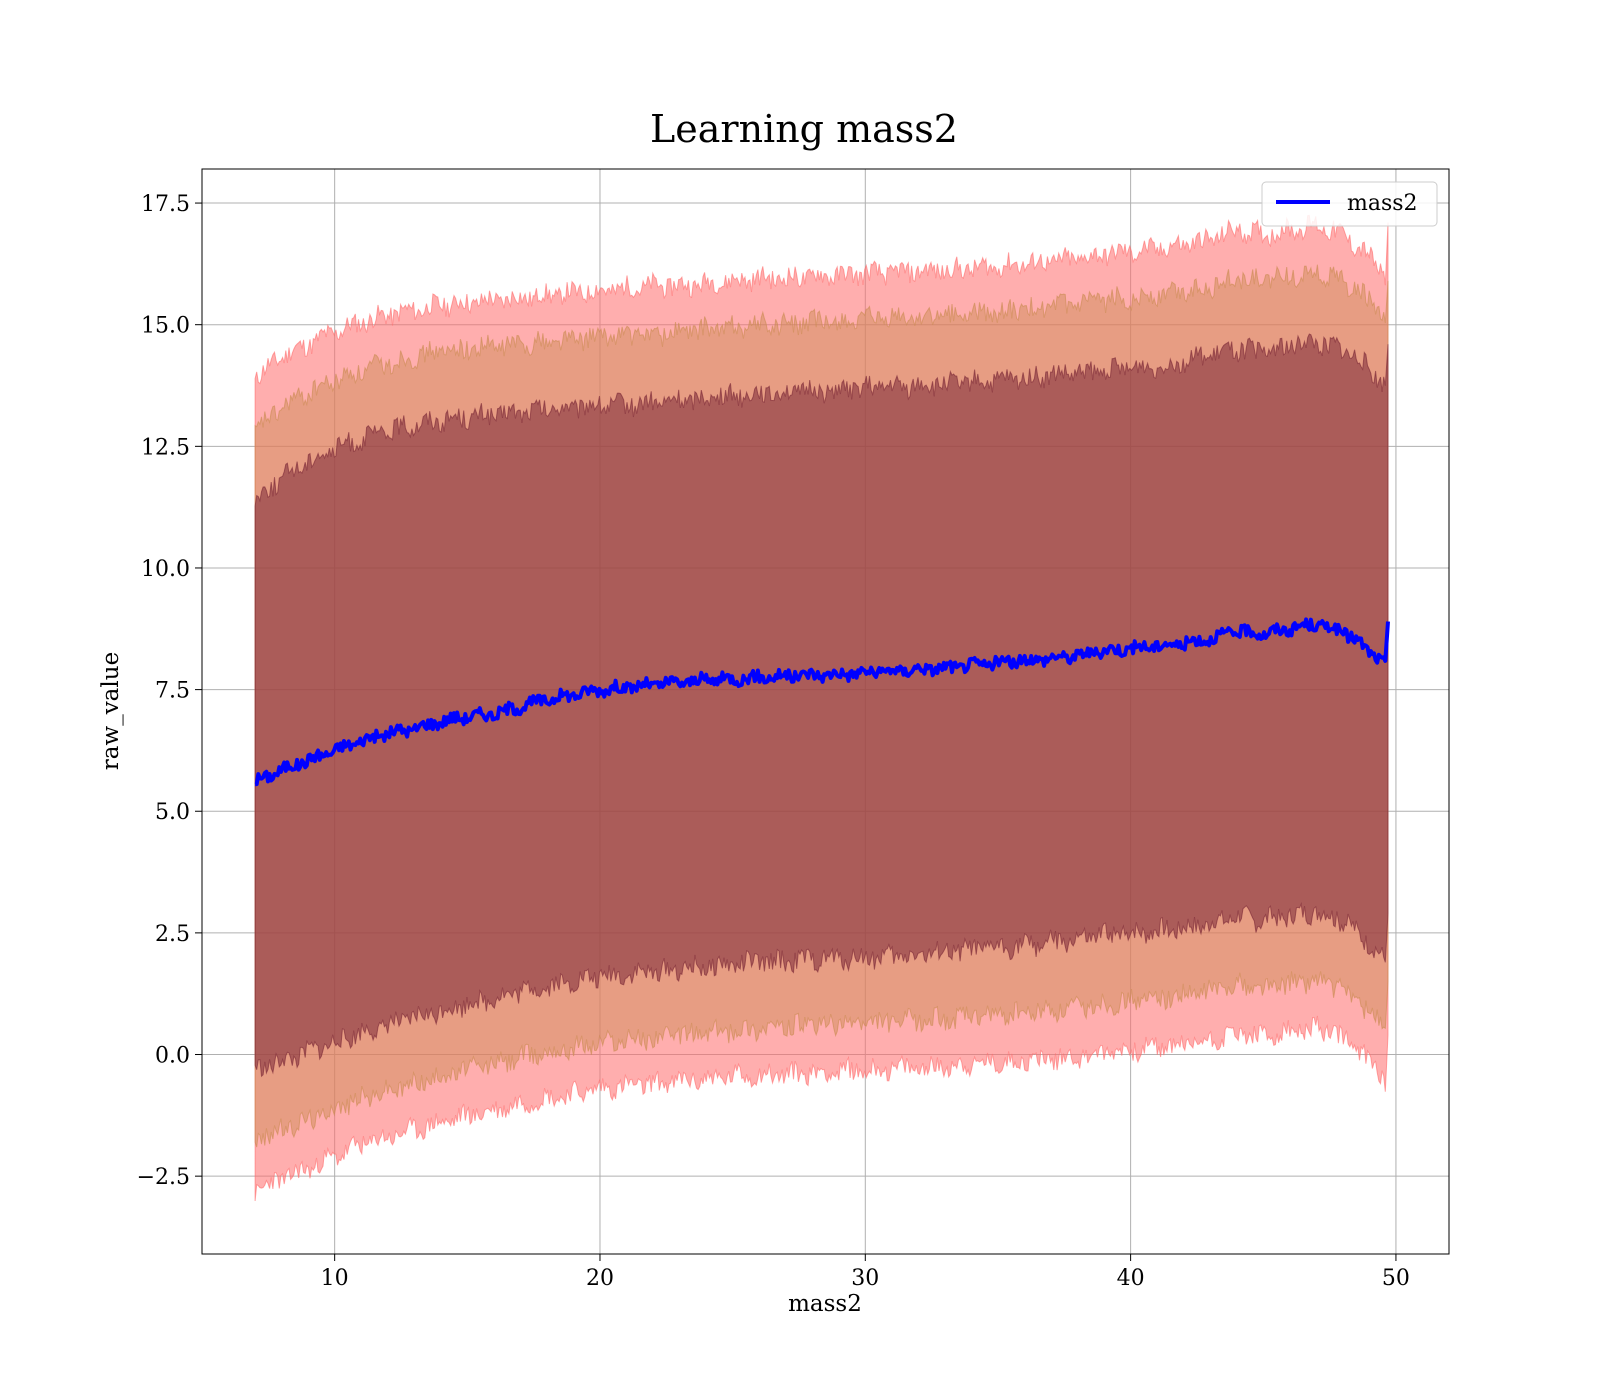  What do you see at coordinates (1396, 1278) in the screenshot?
I see `x-tick-label-4: 50` at bounding box center [1396, 1278].